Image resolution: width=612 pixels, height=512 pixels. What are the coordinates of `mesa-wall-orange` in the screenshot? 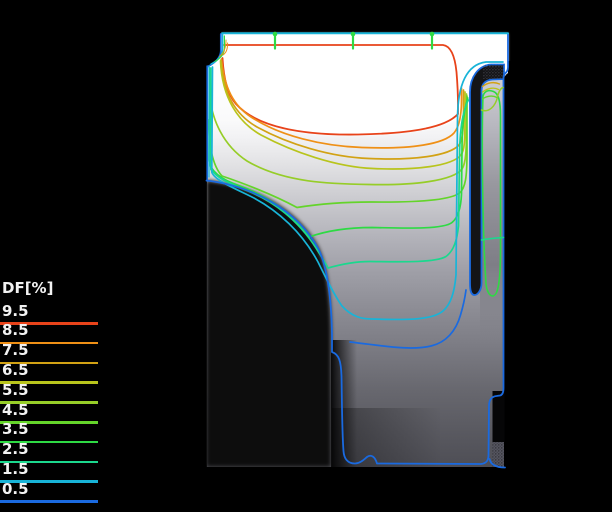 It's located at (225, 49).